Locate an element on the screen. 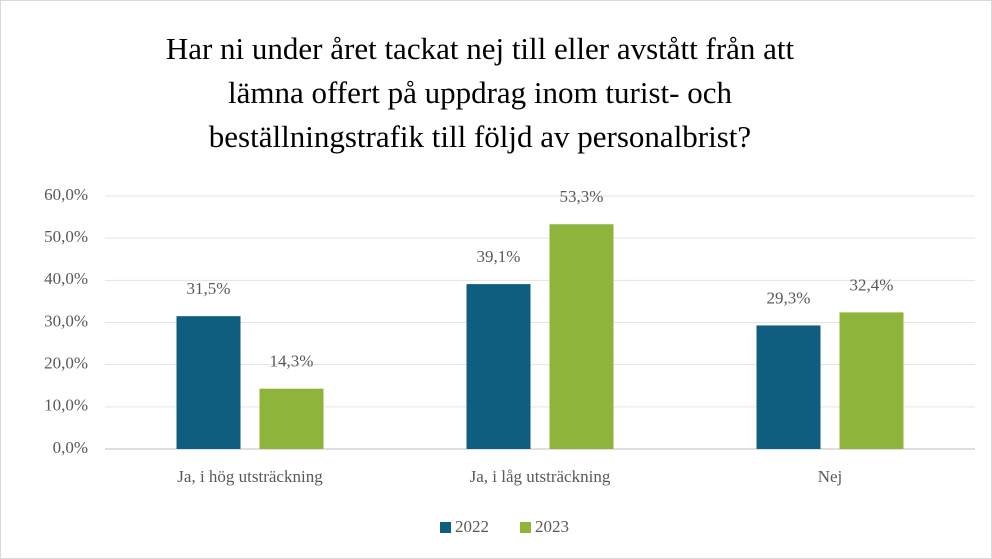 This screenshot has height=559, width=992. y-tick-label: 50,0% is located at coordinates (66, 236).